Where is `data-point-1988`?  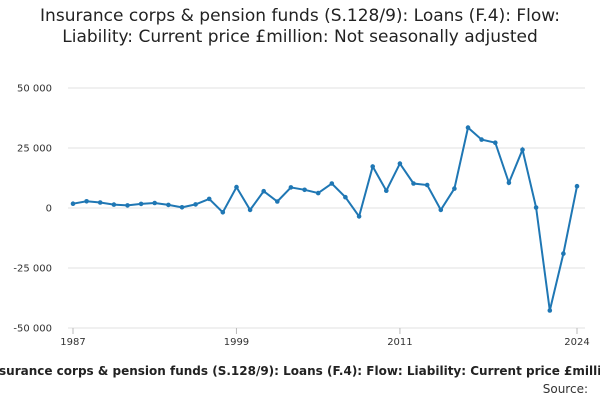 data-point-1988 is located at coordinates (86, 201).